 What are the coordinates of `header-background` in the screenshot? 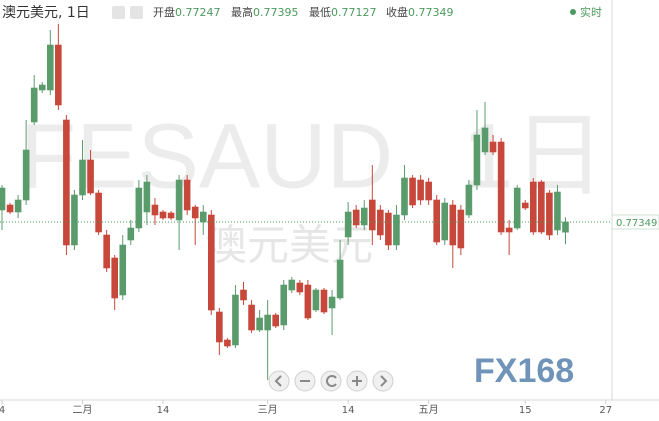 It's located at (305, 12).